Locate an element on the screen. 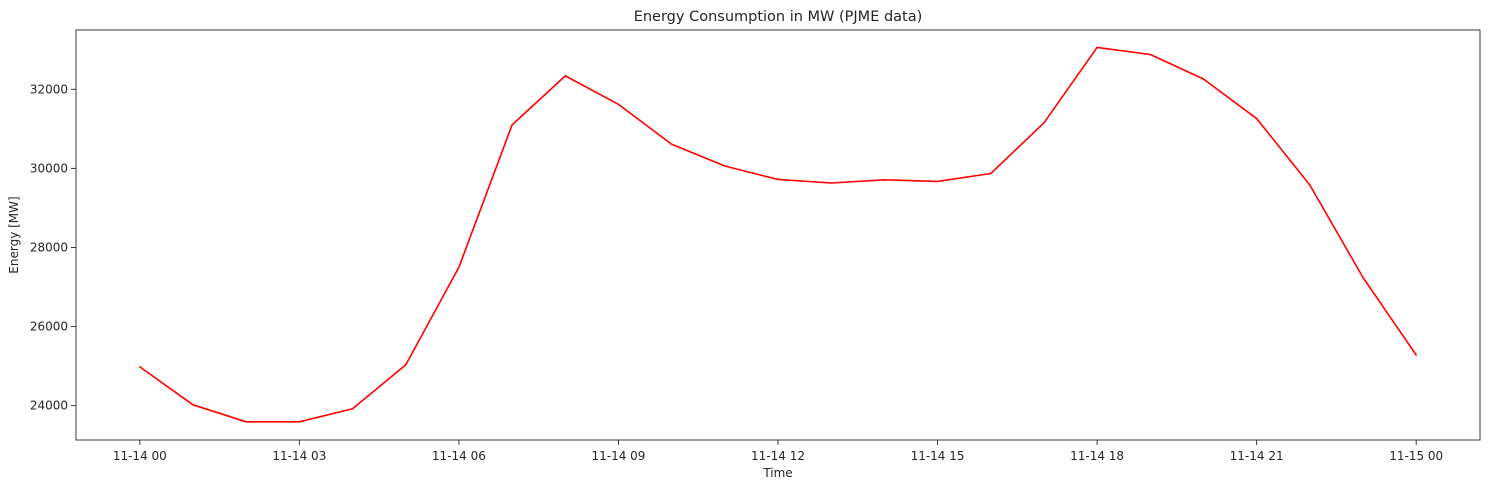  chart-title: Energy Consumption in MW (PJME data) is located at coordinates (778, 17).